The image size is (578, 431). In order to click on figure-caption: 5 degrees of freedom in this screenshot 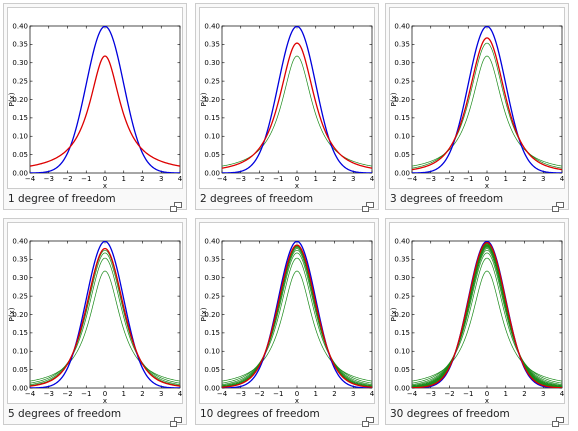, I will do `click(64, 414)`.